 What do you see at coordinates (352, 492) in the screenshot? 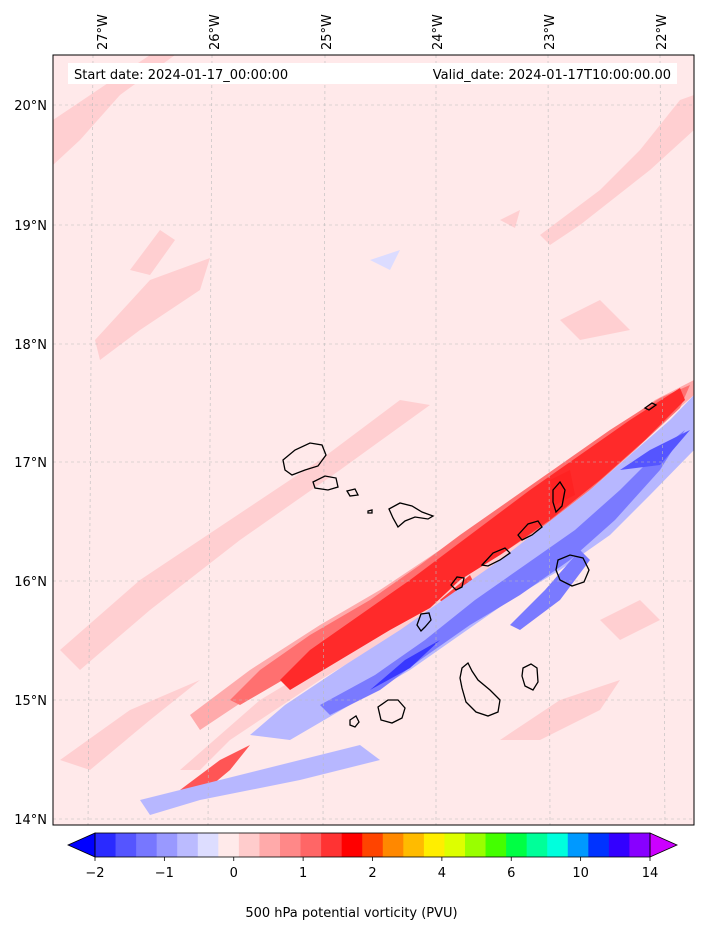
I see `island-santa-luzia` at bounding box center [352, 492].